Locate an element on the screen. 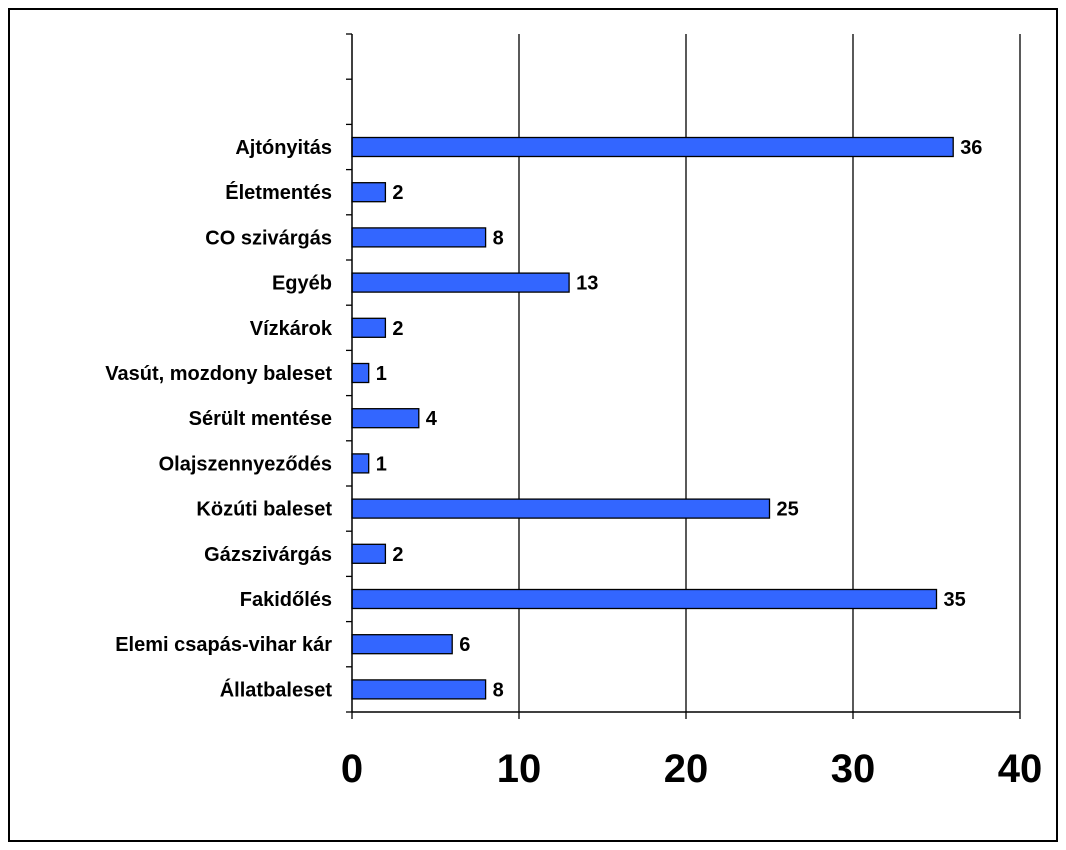  x-tick-label: 40 is located at coordinates (1020, 769).